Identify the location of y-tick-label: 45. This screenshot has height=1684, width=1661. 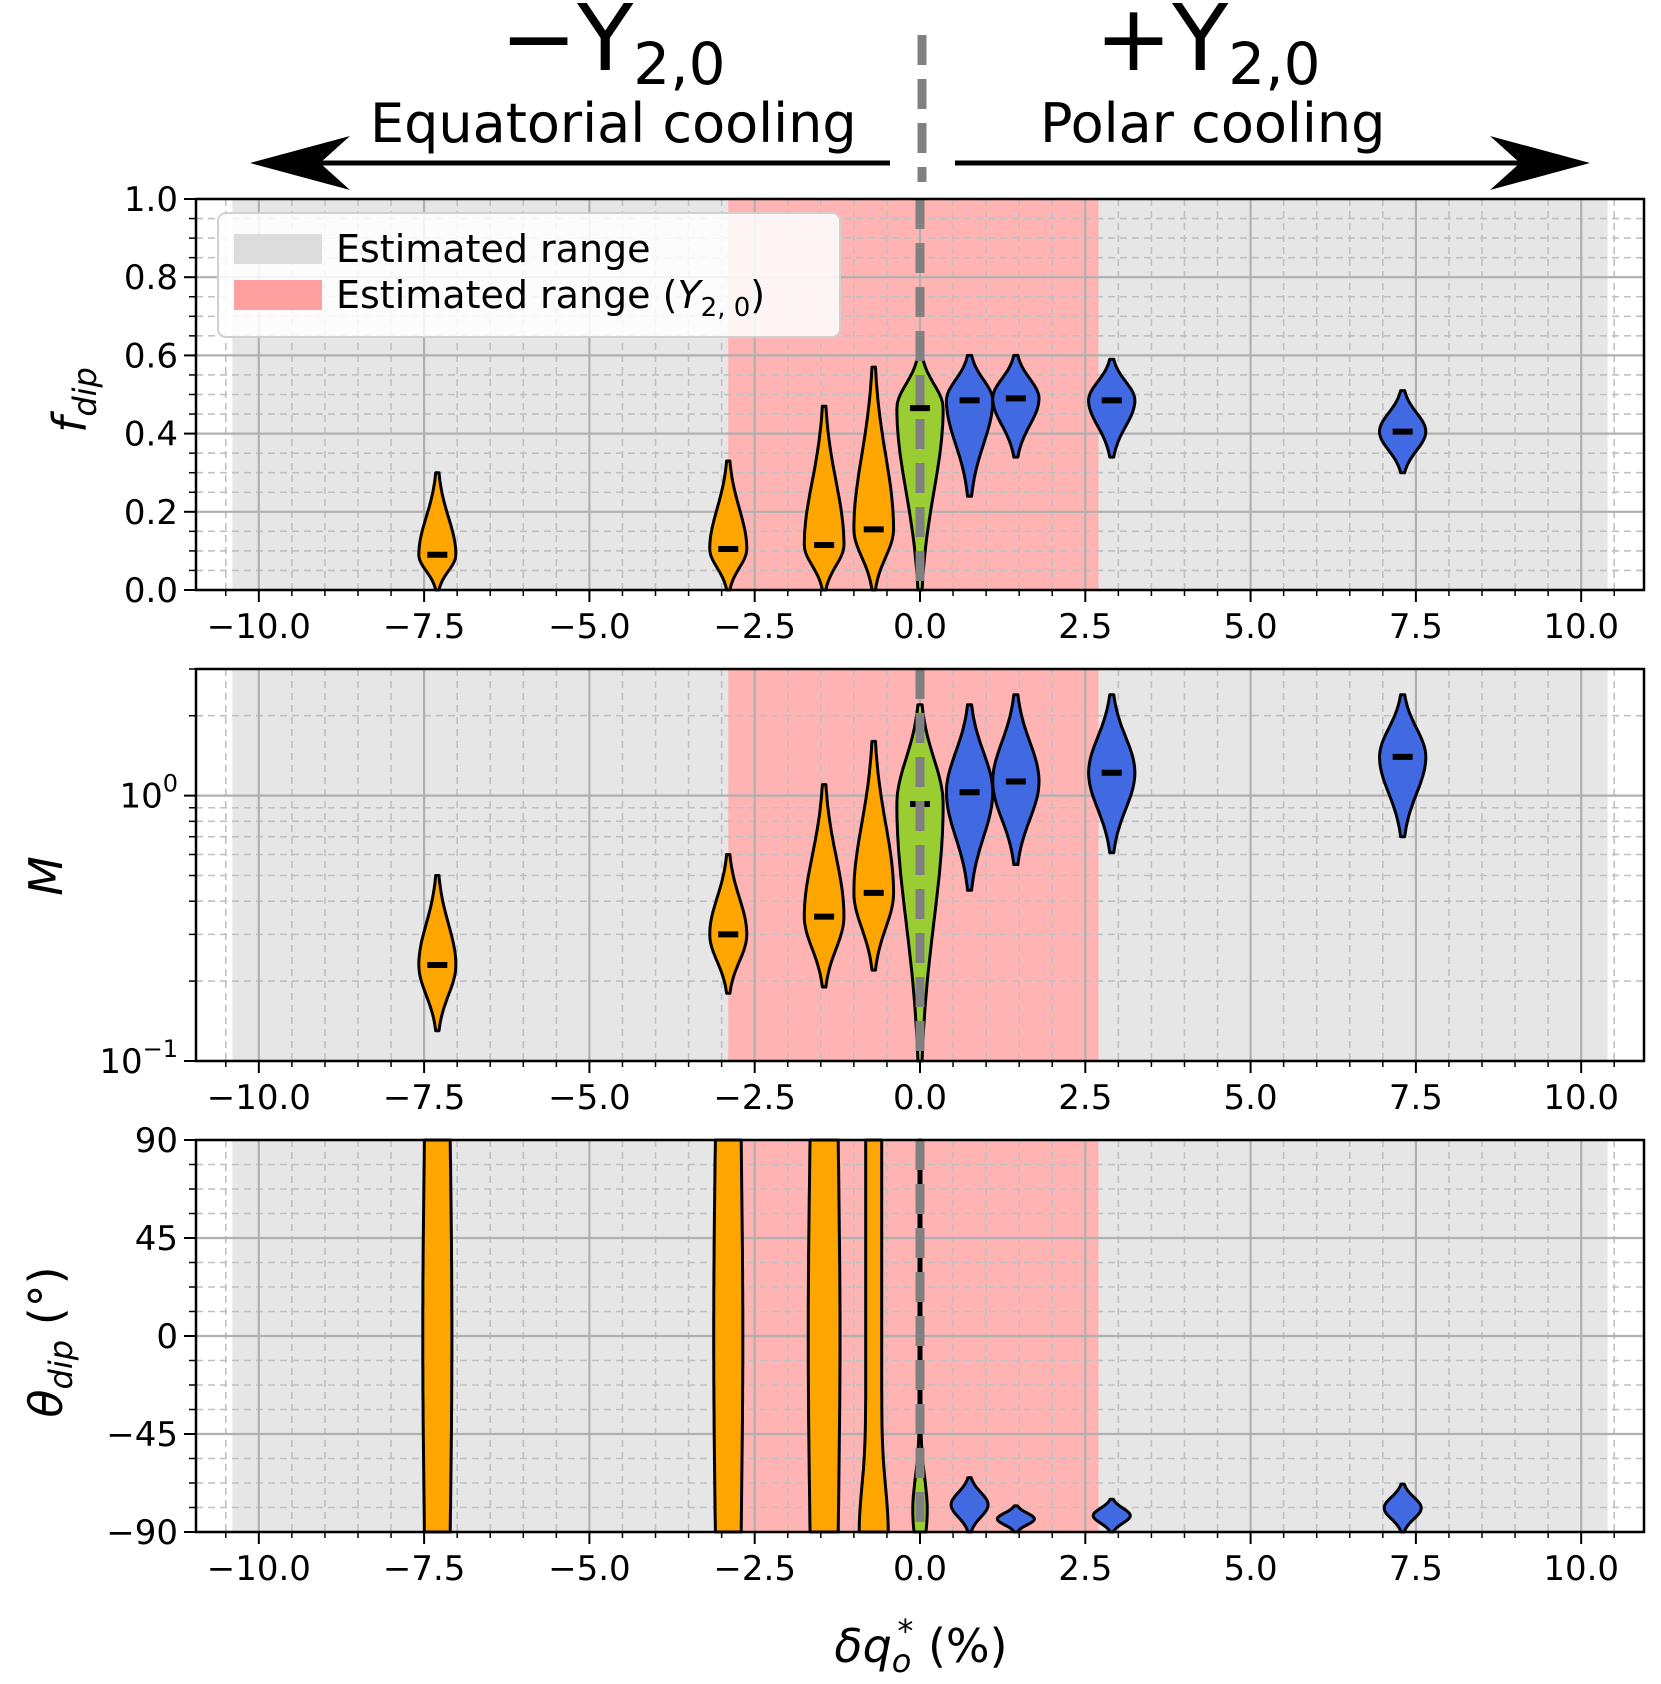
(156, 1239).